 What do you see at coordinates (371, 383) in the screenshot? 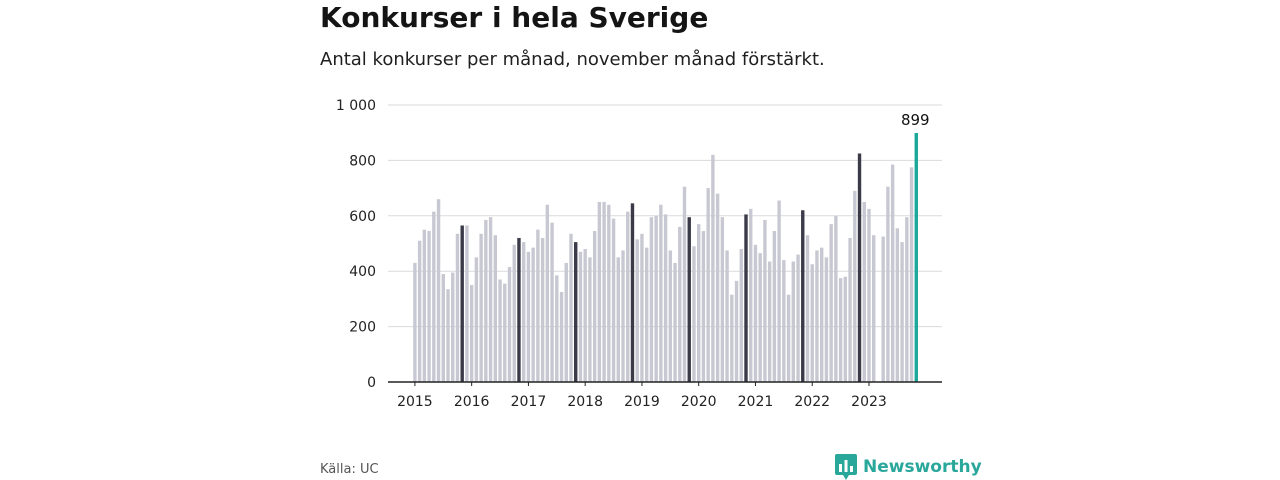
I see `y-tick-label: 0` at bounding box center [371, 383].